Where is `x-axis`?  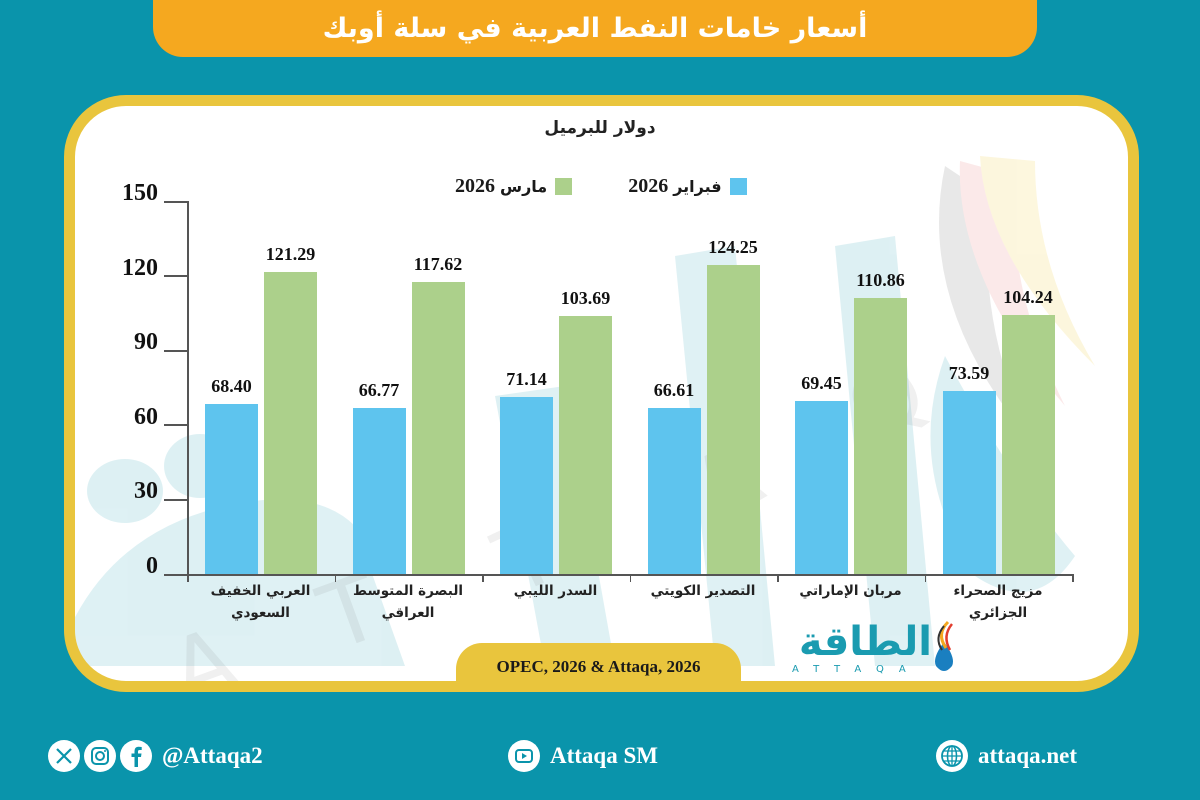
x-axis is located at coordinates (619, 575).